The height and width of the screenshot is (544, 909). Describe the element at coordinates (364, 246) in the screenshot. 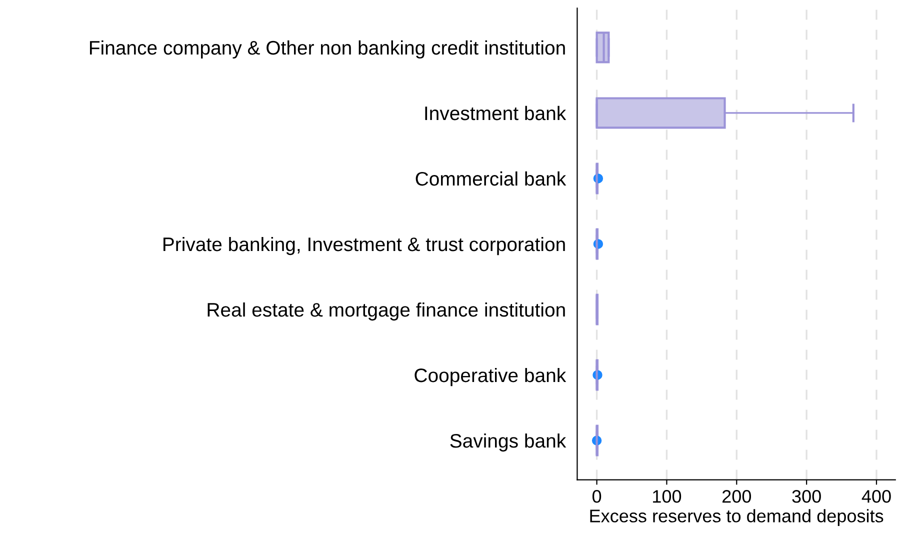

I see `y-tick-label: Private banking, Investment & trust corporation` at that location.